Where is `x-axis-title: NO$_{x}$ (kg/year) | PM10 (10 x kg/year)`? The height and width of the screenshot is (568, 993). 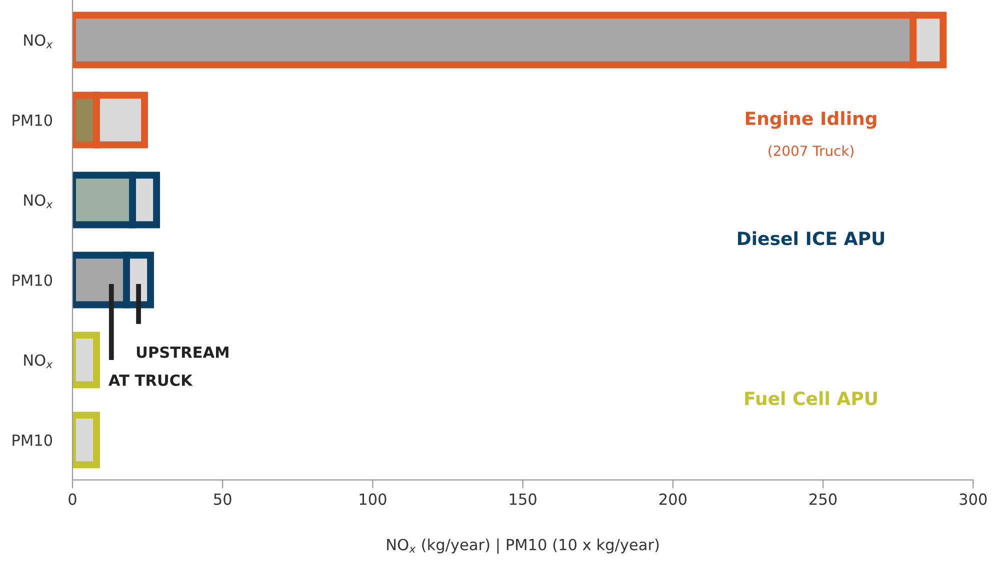
x-axis-title: NO$_{x}$ (kg/year) | PM10 (10 x kg/year) is located at coordinates (523, 546).